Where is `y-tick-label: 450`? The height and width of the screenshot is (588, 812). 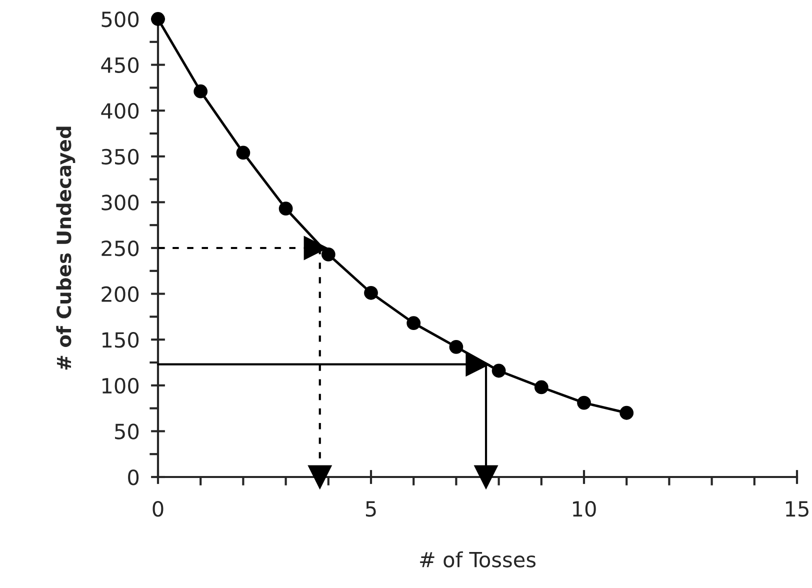
y-tick-label: 450 is located at coordinates (120, 65).